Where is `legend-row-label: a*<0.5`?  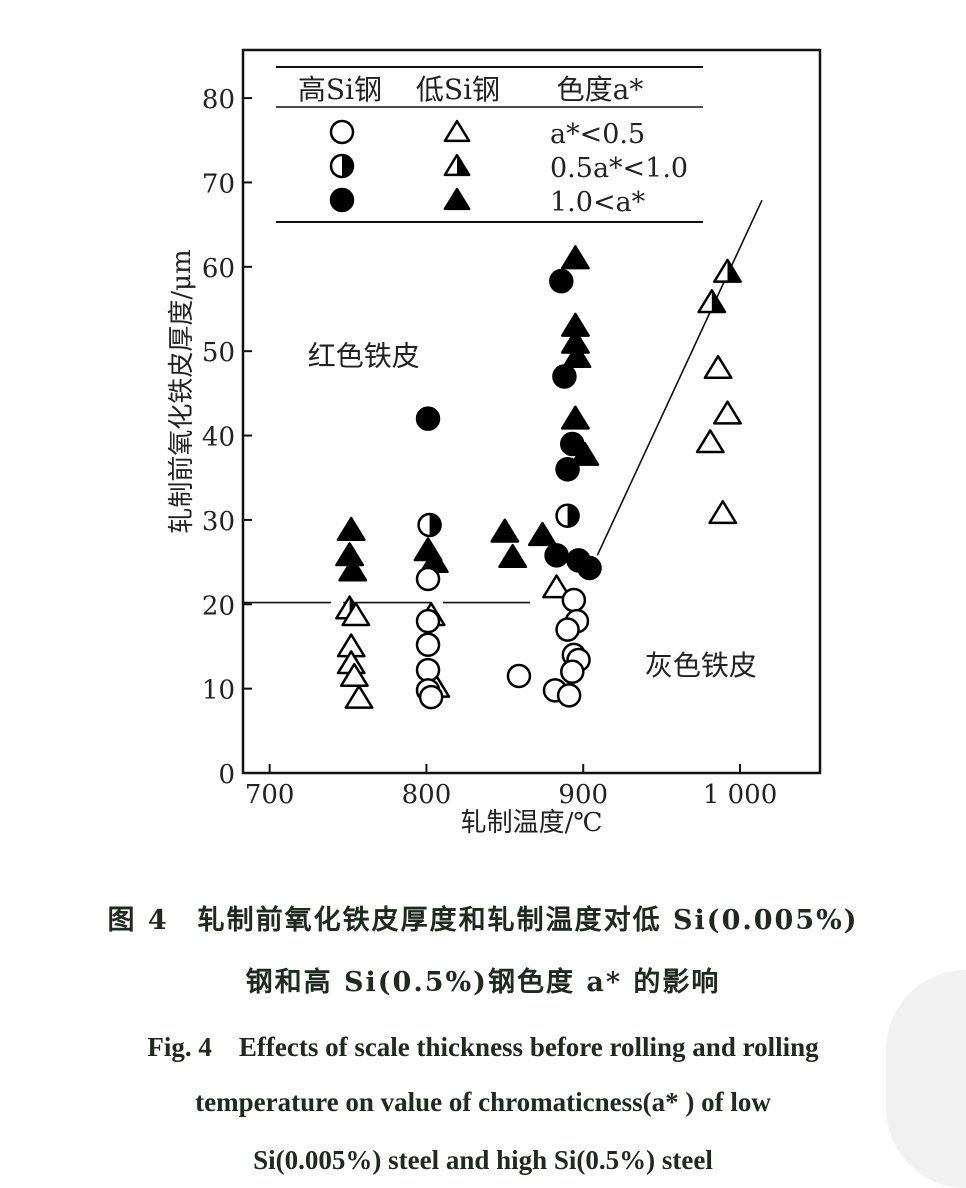 legend-row-label: a*<0.5 is located at coordinates (597, 134).